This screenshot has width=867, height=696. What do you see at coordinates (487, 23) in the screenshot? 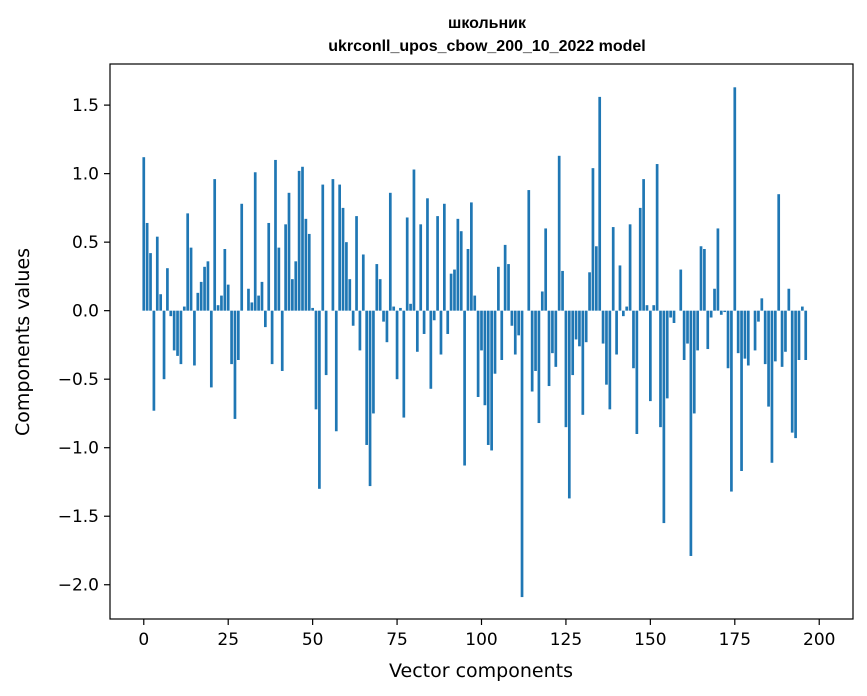
I see `chart-title: школьник` at bounding box center [487, 23].